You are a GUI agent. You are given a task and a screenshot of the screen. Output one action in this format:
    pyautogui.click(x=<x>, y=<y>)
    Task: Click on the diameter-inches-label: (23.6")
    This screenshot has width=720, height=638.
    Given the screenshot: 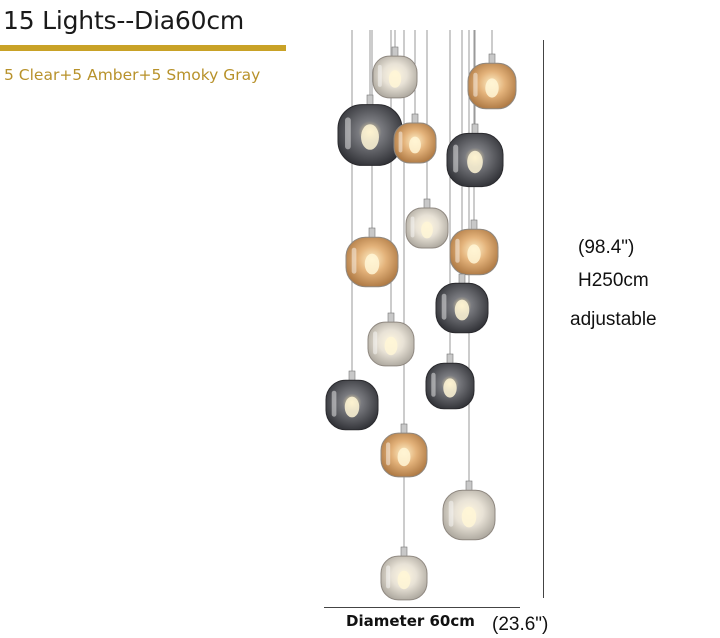 What is the action you would take?
    pyautogui.click(x=520, y=624)
    